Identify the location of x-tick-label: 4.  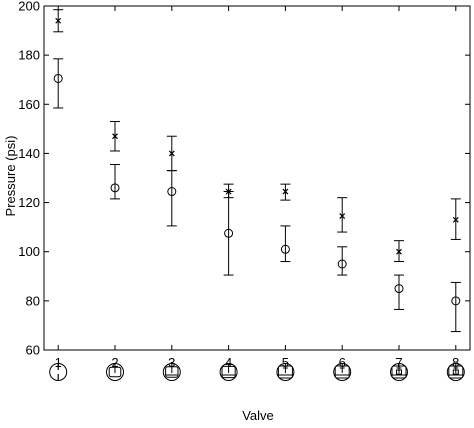
(228, 362).